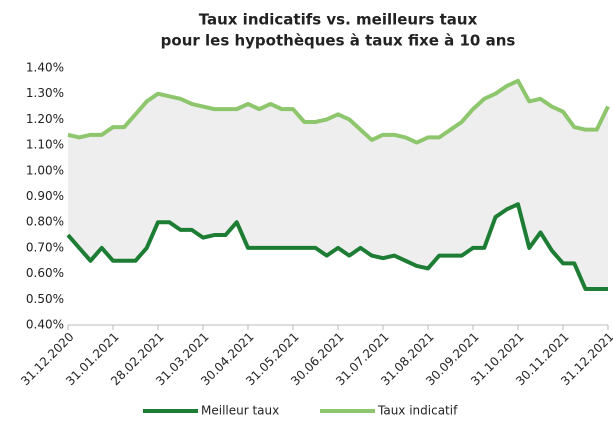  What do you see at coordinates (45, 273) in the screenshot?
I see `y-tick-label: 0.60%` at bounding box center [45, 273].